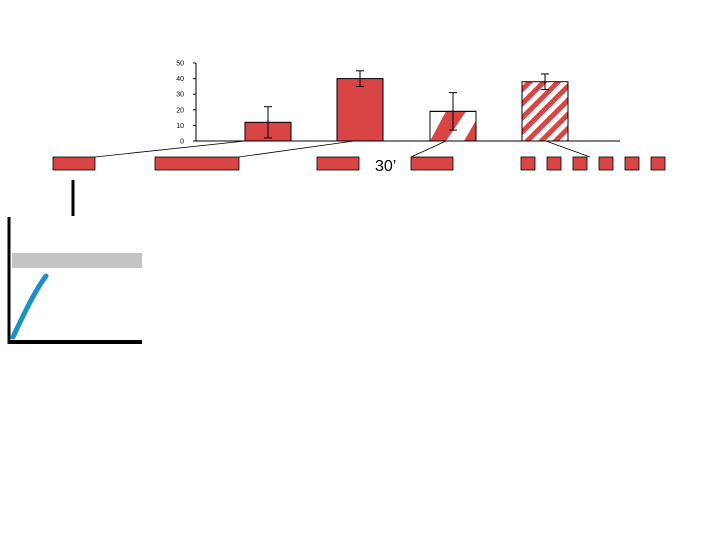 Image resolution: width=720 pixels, height=540 pixels. Describe the element at coordinates (385, 166) in the screenshot. I see `interval-label: 30’` at that location.